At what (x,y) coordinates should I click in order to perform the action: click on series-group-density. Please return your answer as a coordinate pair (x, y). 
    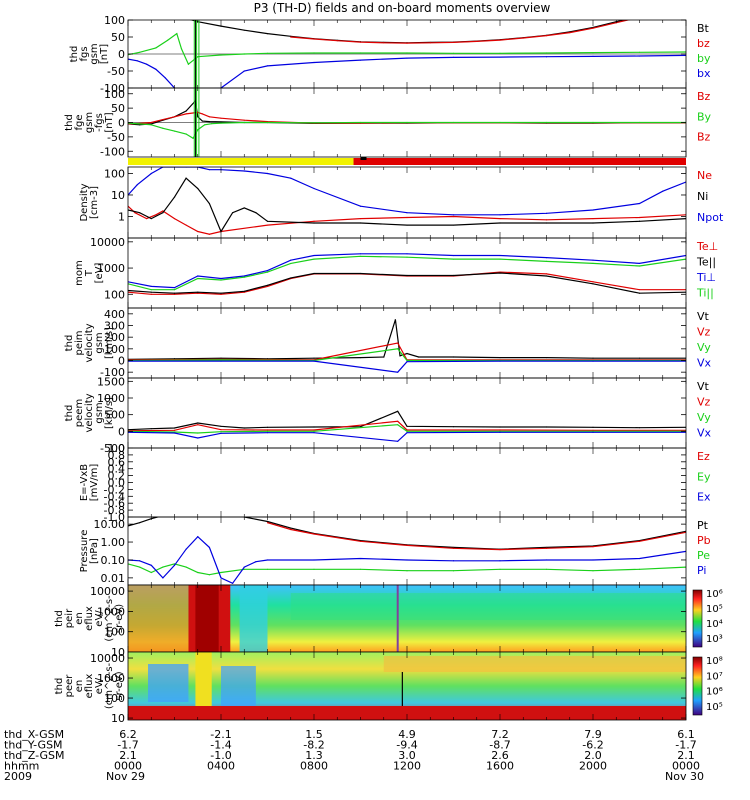
    Looking at the image, I should click on (407, 201).